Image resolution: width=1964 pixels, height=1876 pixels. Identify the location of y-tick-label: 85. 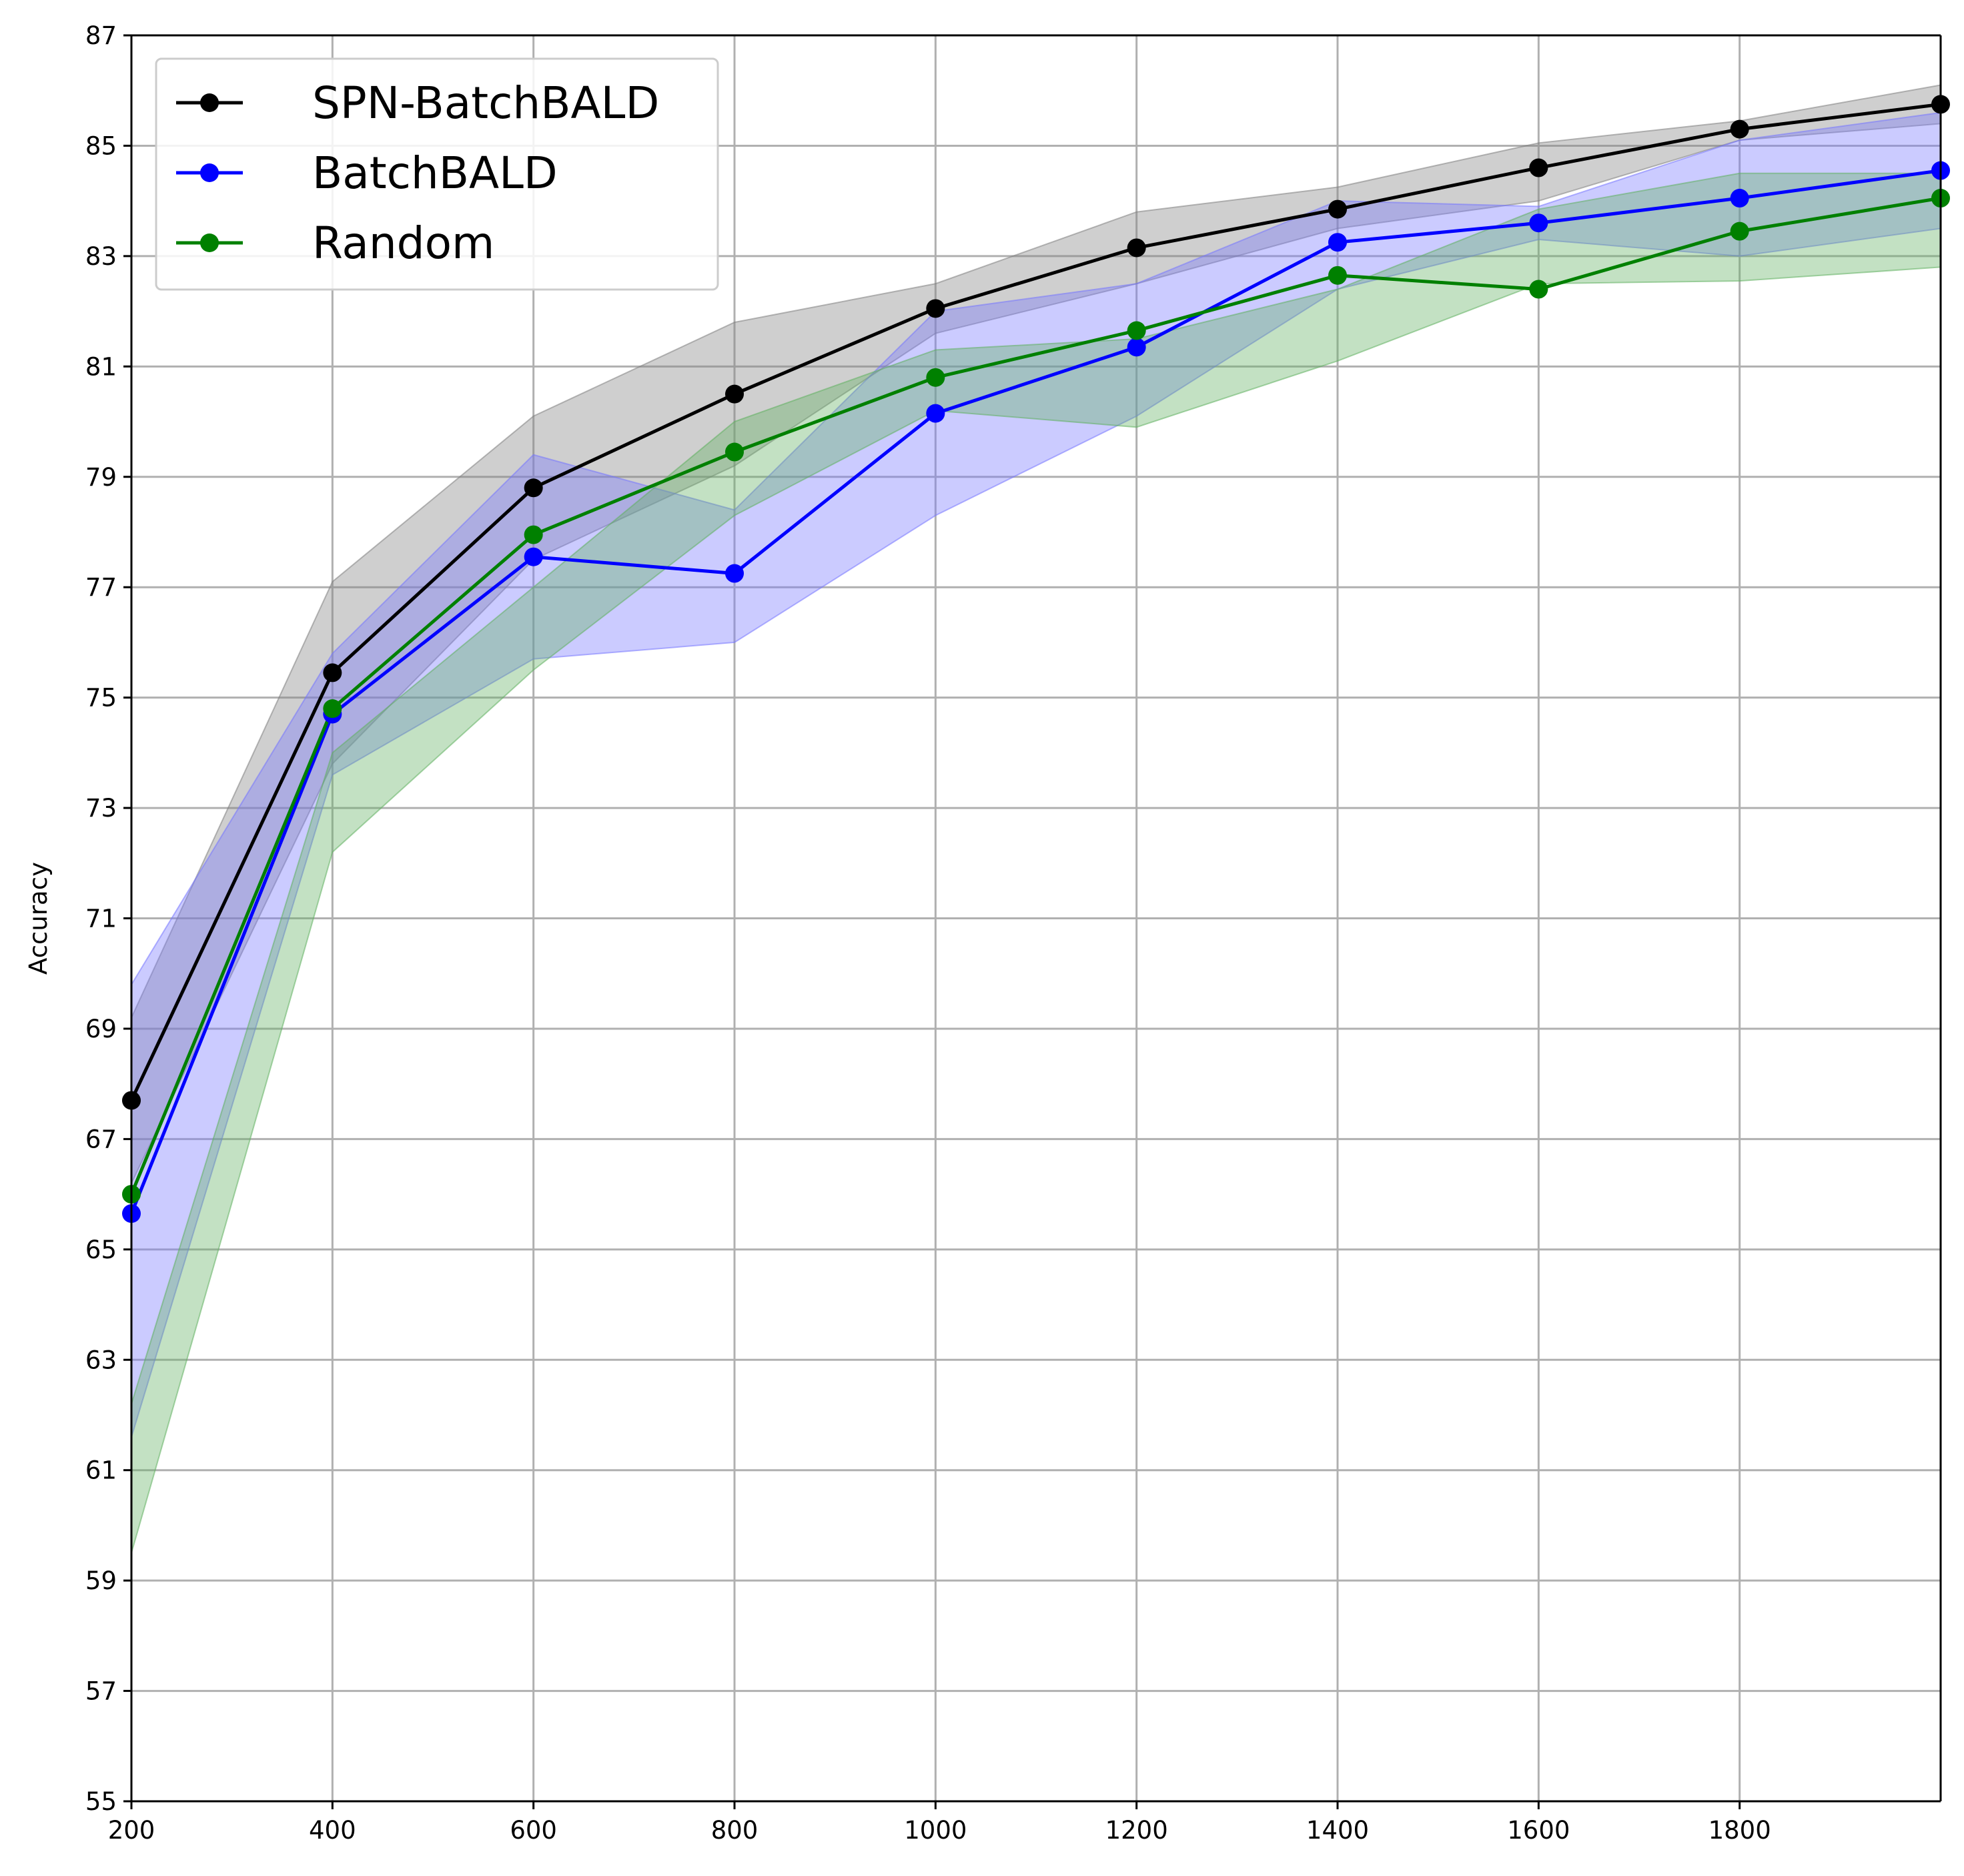
(101, 145).